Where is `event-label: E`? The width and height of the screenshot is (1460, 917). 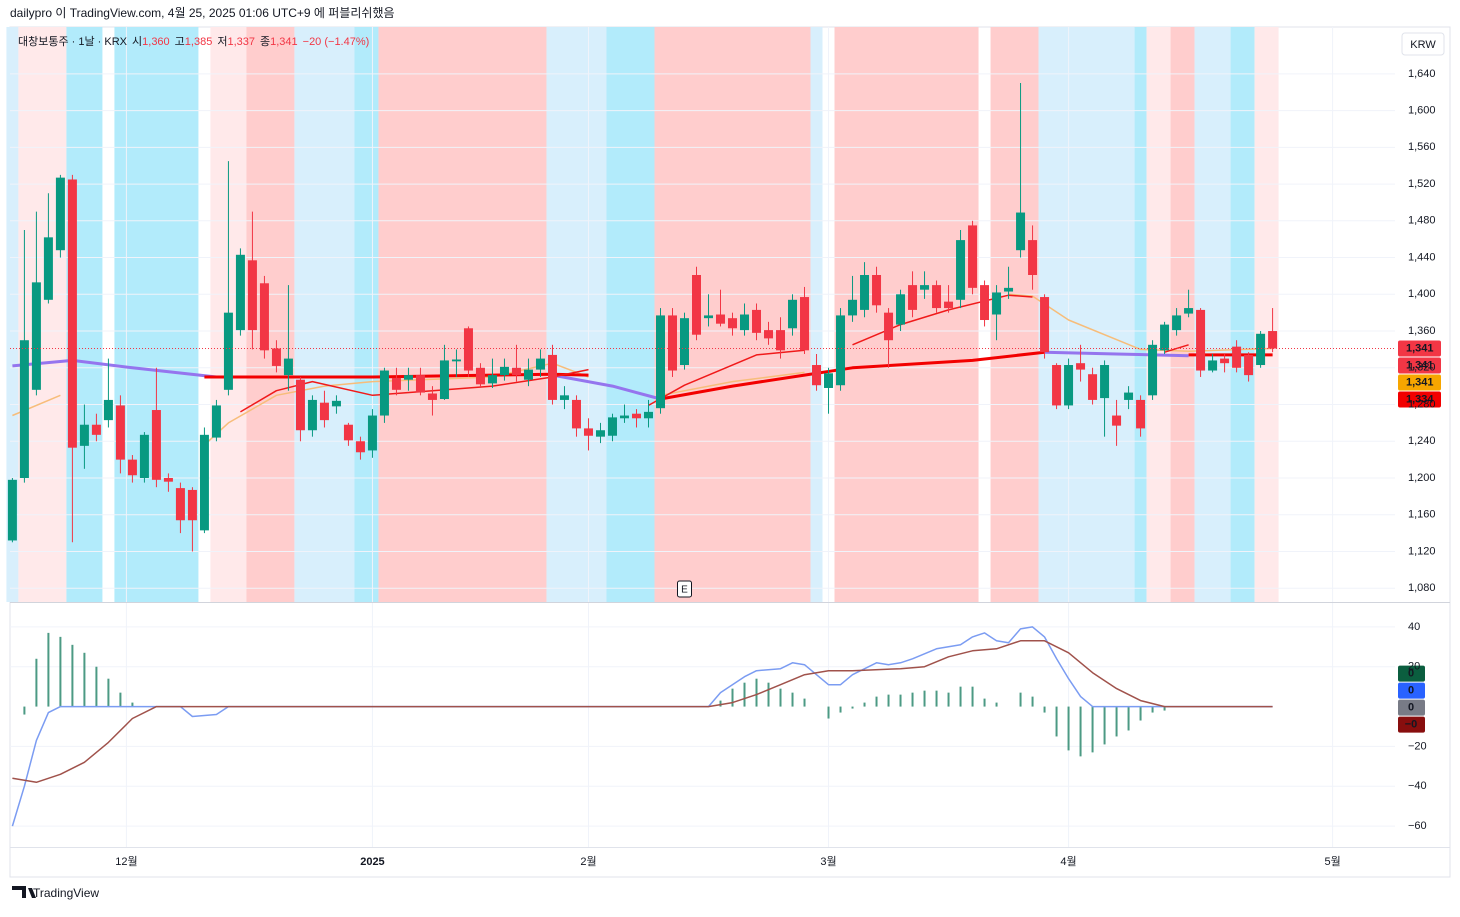 event-label: E is located at coordinates (684, 590).